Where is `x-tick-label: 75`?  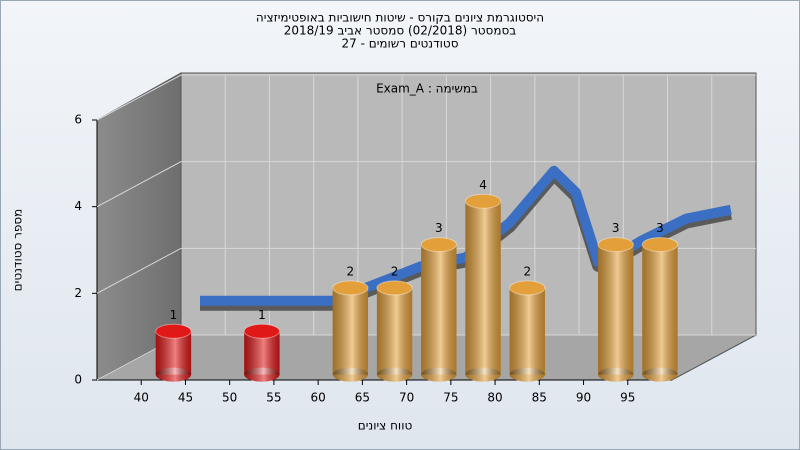
x-tick-label: 75 is located at coordinates (450, 398).